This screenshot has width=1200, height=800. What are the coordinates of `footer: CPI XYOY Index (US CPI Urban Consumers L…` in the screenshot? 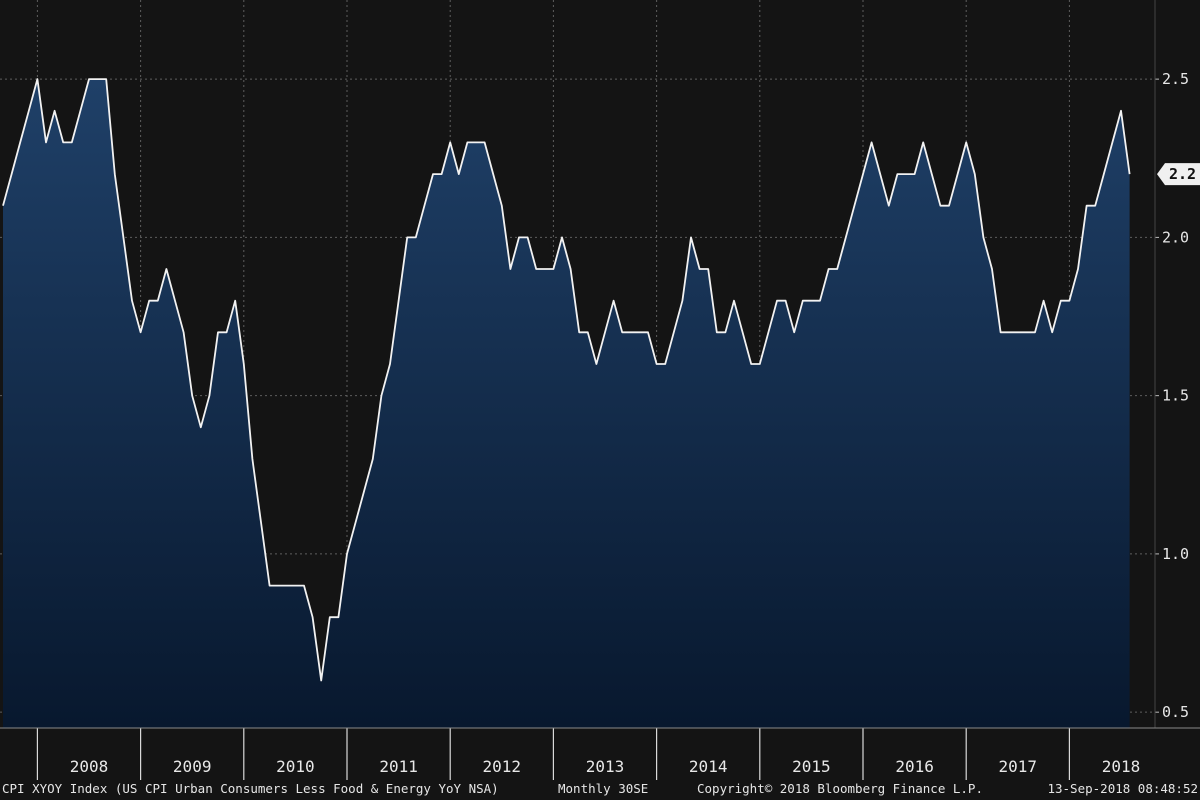 It's located at (600, 788).